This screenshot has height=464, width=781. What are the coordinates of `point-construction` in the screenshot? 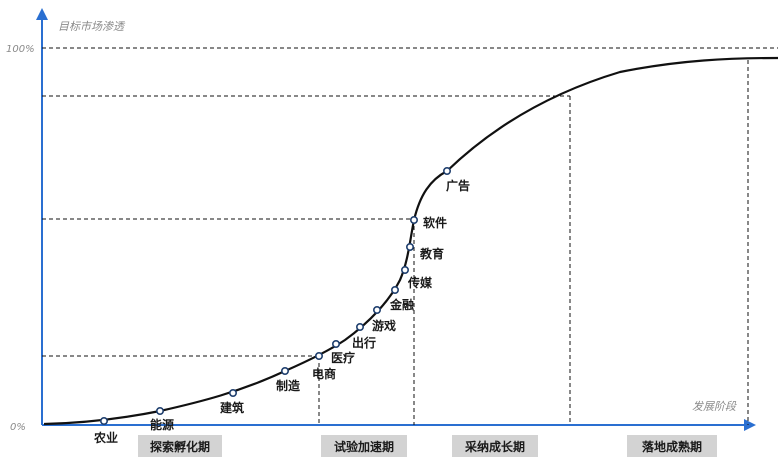 It's located at (233, 392).